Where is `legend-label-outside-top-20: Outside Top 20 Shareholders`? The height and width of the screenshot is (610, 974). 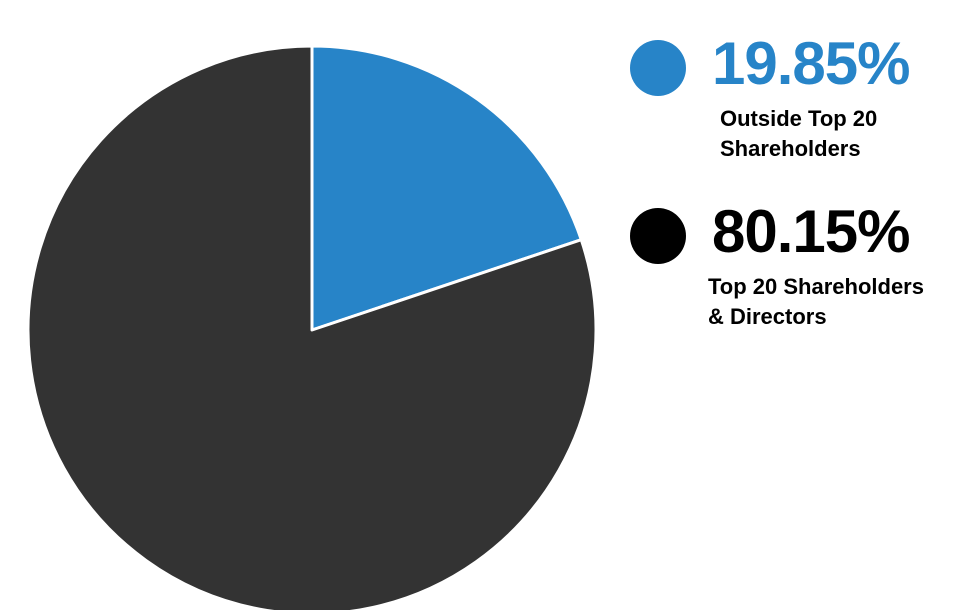
legend-label-outside-top-20: Outside Top 20 Shareholders is located at coordinates (798, 134).